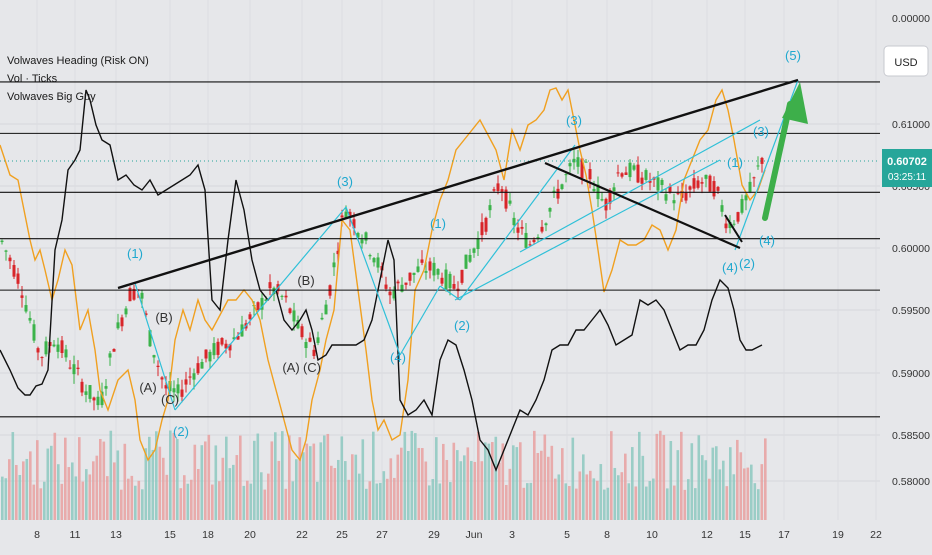  I want to click on indicator-label-vol-ticks: Vol · Ticks, so click(32, 79).